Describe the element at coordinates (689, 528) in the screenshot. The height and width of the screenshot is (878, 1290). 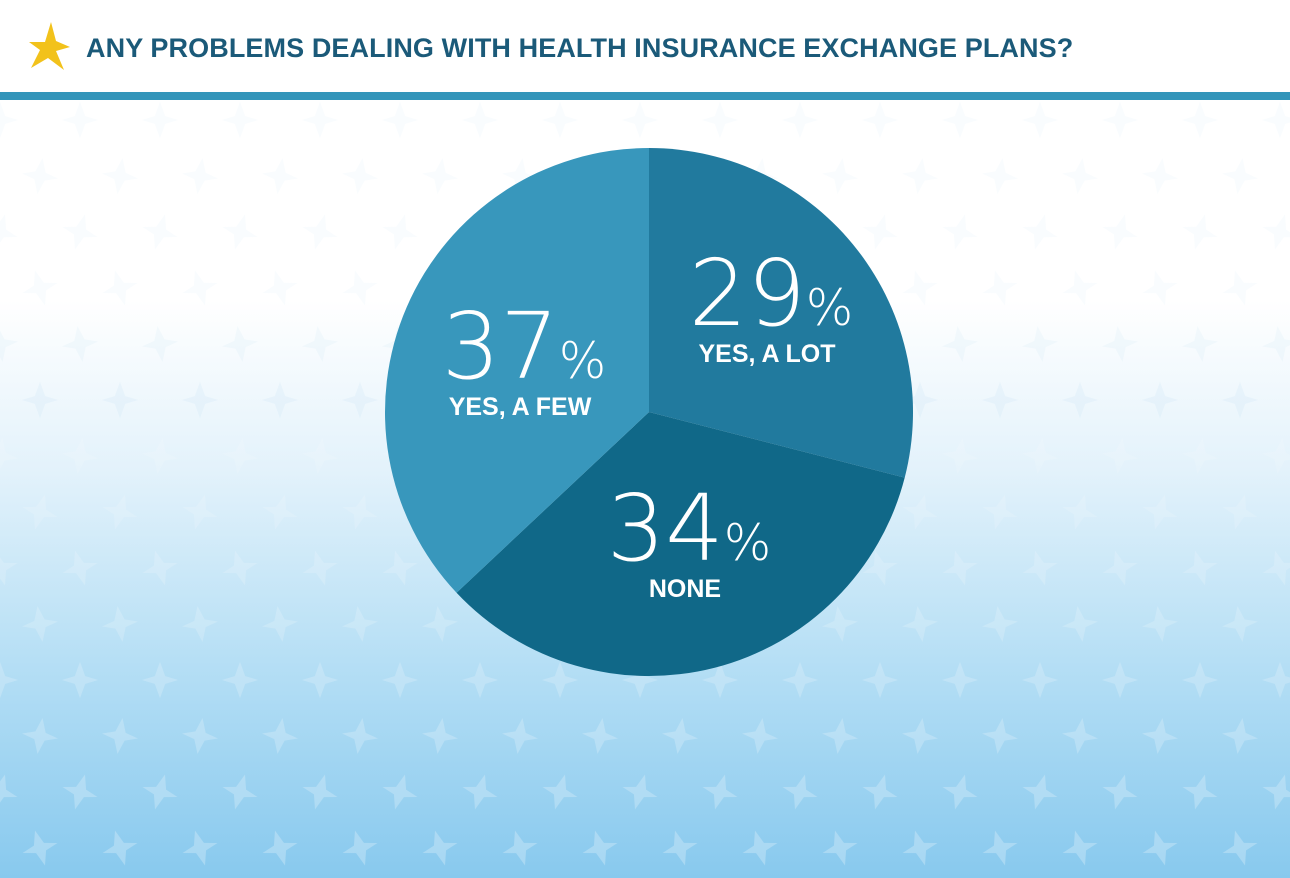
I see `slice-value-label: 34%` at that location.